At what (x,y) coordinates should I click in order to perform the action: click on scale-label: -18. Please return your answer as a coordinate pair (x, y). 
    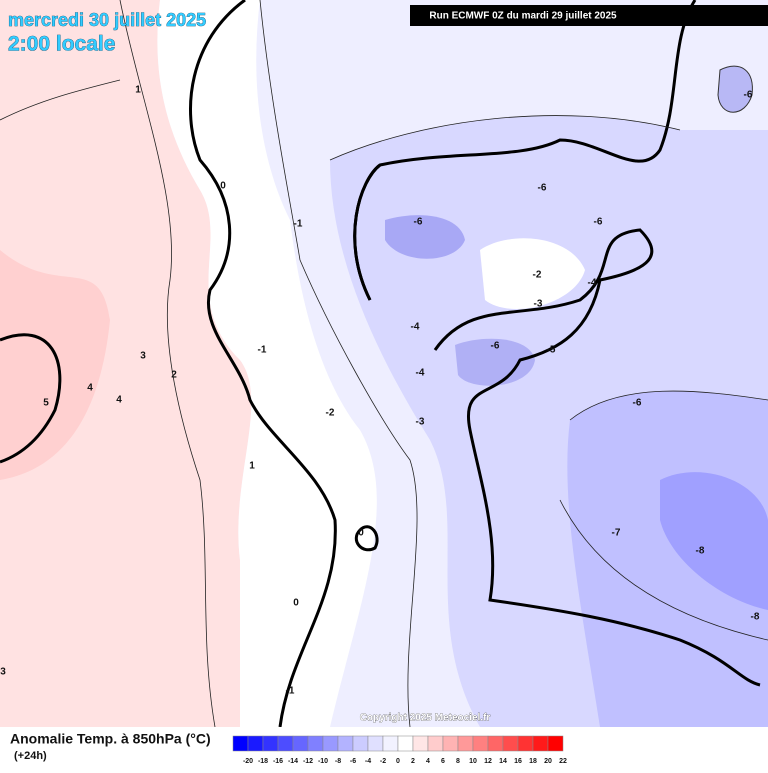
    Looking at the image, I should click on (263, 761).